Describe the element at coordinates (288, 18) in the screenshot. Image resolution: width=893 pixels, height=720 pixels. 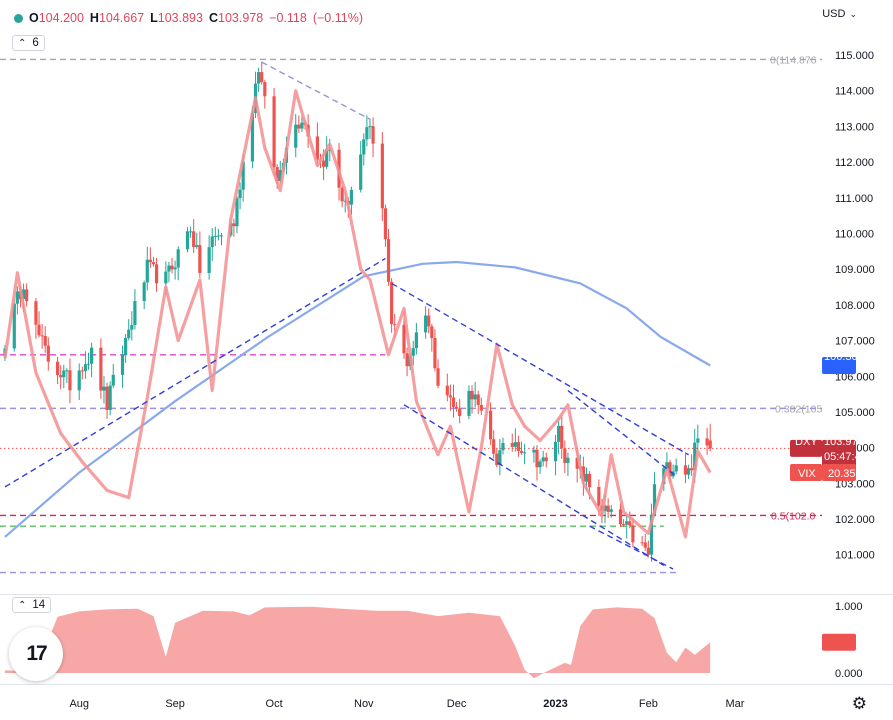
I see `change-value: −0.118` at that location.